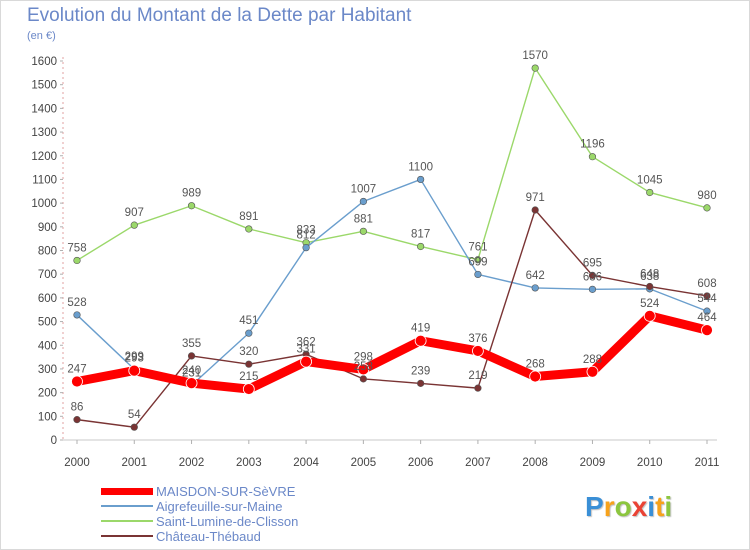 This screenshot has height=550, width=750. Describe the element at coordinates (649, 277) in the screenshot. I see `data-label: 638` at that location.